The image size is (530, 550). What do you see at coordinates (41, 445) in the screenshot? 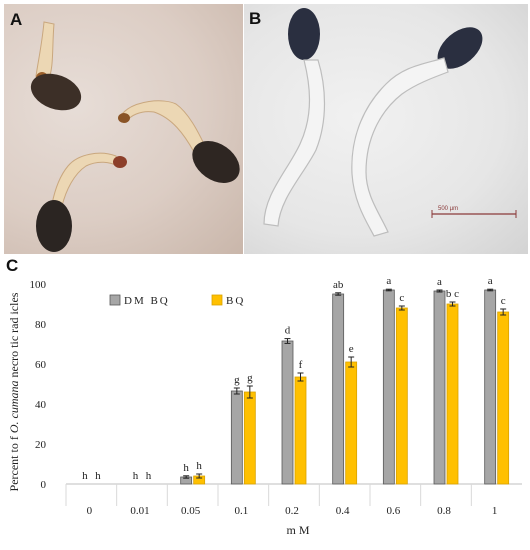
I see `y-tick-label: 20` at bounding box center [41, 445].